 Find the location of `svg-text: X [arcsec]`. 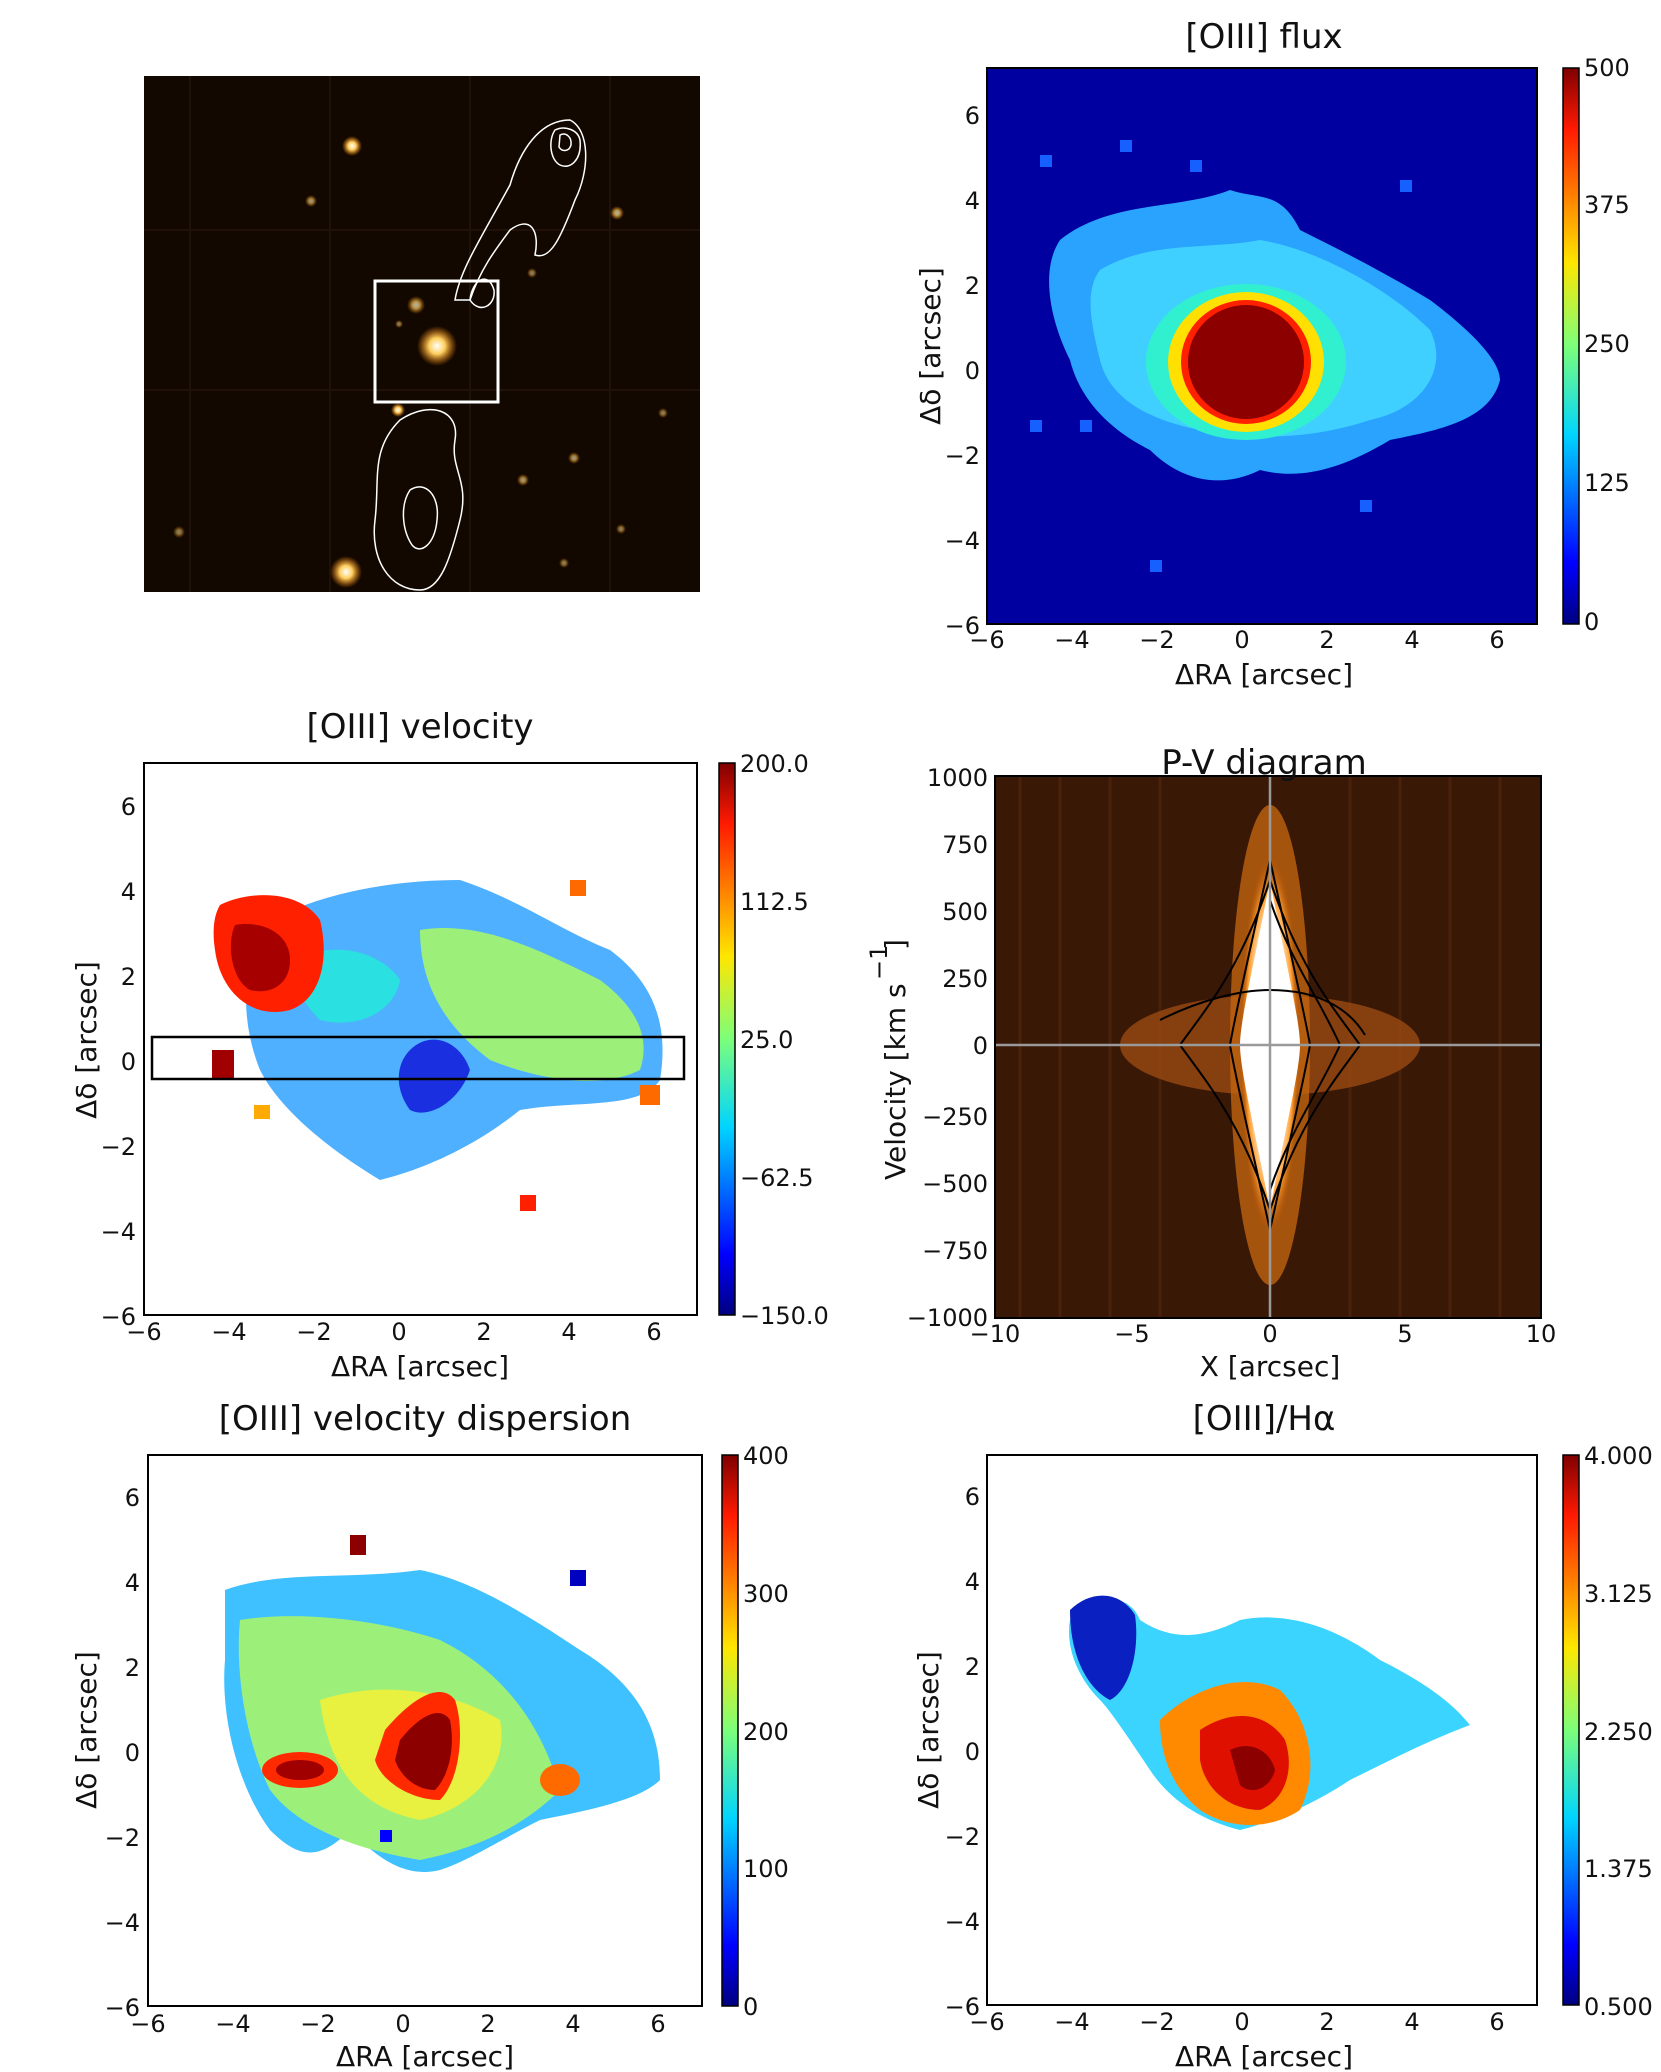

svg-text: X [arcsec] is located at coordinates (1270, 1366).